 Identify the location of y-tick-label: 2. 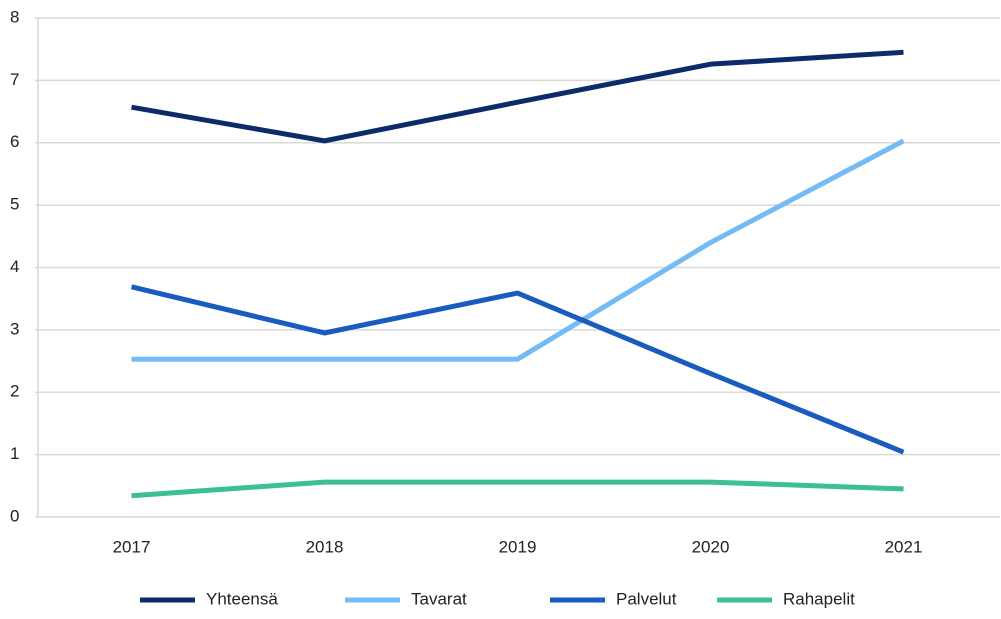
(14, 391).